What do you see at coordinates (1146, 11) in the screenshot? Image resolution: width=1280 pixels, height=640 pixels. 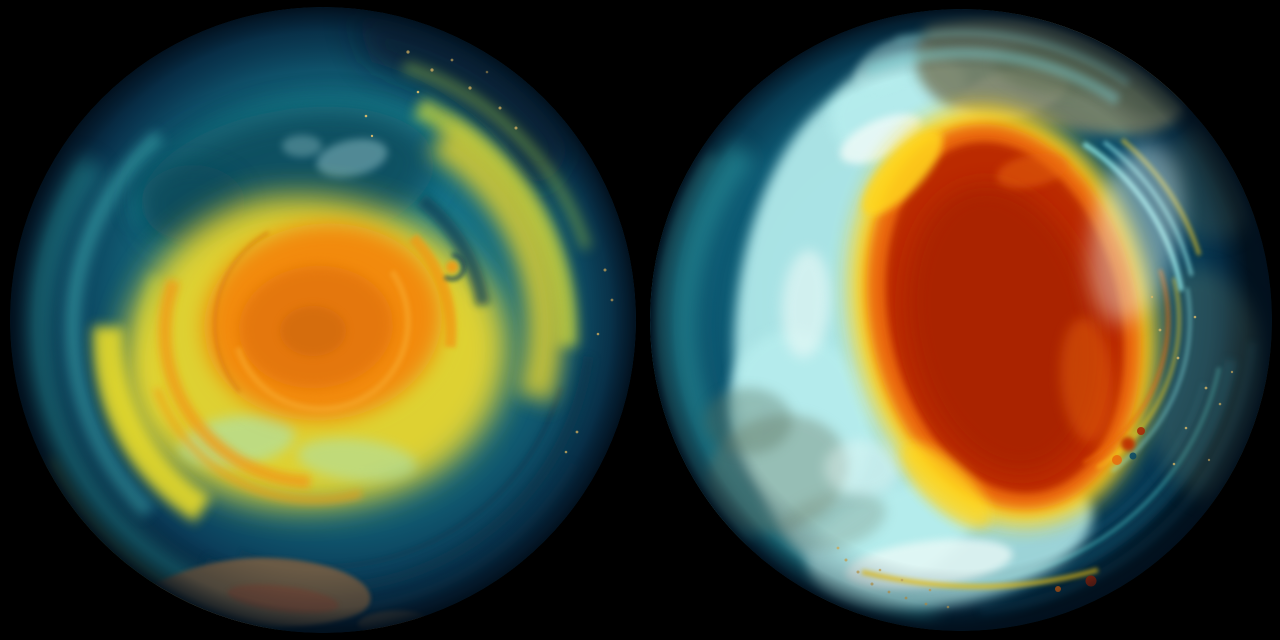 I see `red-speck-top` at bounding box center [1146, 11].